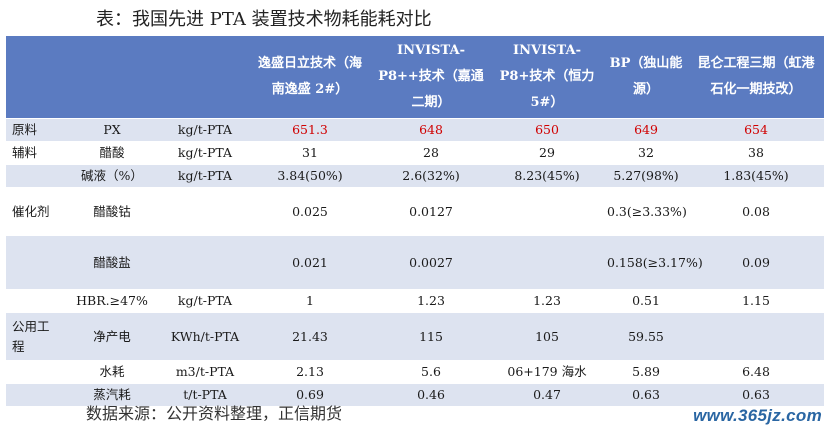 Image resolution: width=830 pixels, height=432 pixels. I want to click on header-cell: 逸盛日立技术（海南逸盛 2#）, so click(310, 77).